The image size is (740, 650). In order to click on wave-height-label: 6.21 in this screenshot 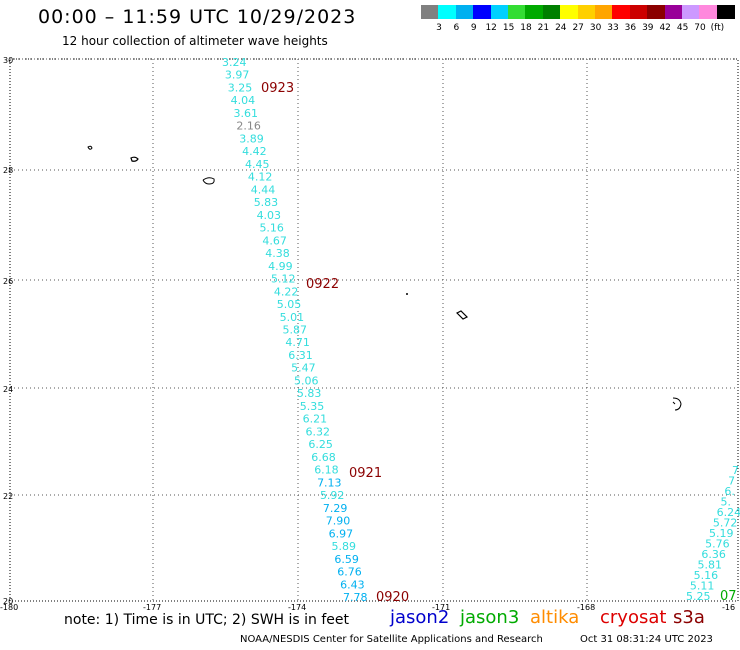, I will do `click(315, 419)`.